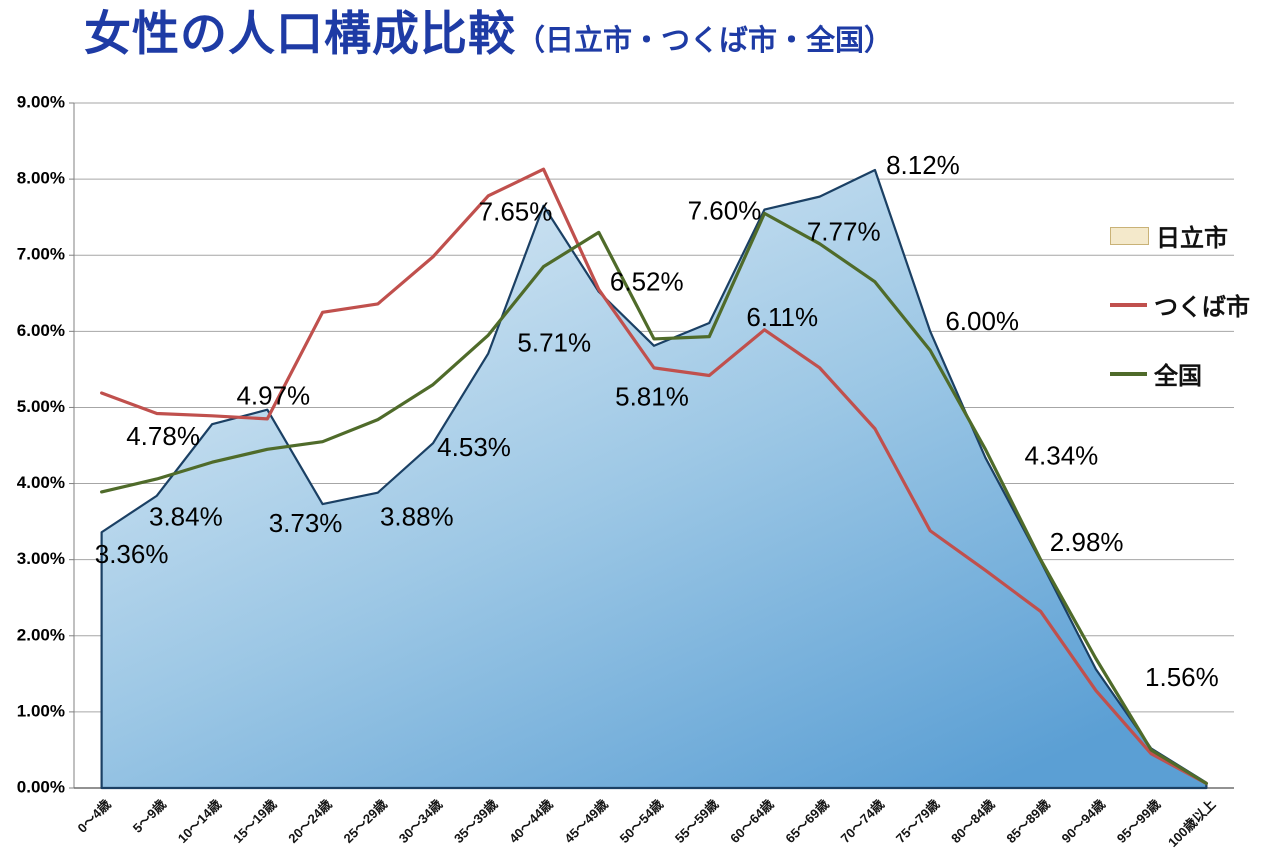 The image size is (1280, 868). Describe the element at coordinates (1202, 307) in the screenshot. I see `legend-label-tsukuba: つくば市` at that location.